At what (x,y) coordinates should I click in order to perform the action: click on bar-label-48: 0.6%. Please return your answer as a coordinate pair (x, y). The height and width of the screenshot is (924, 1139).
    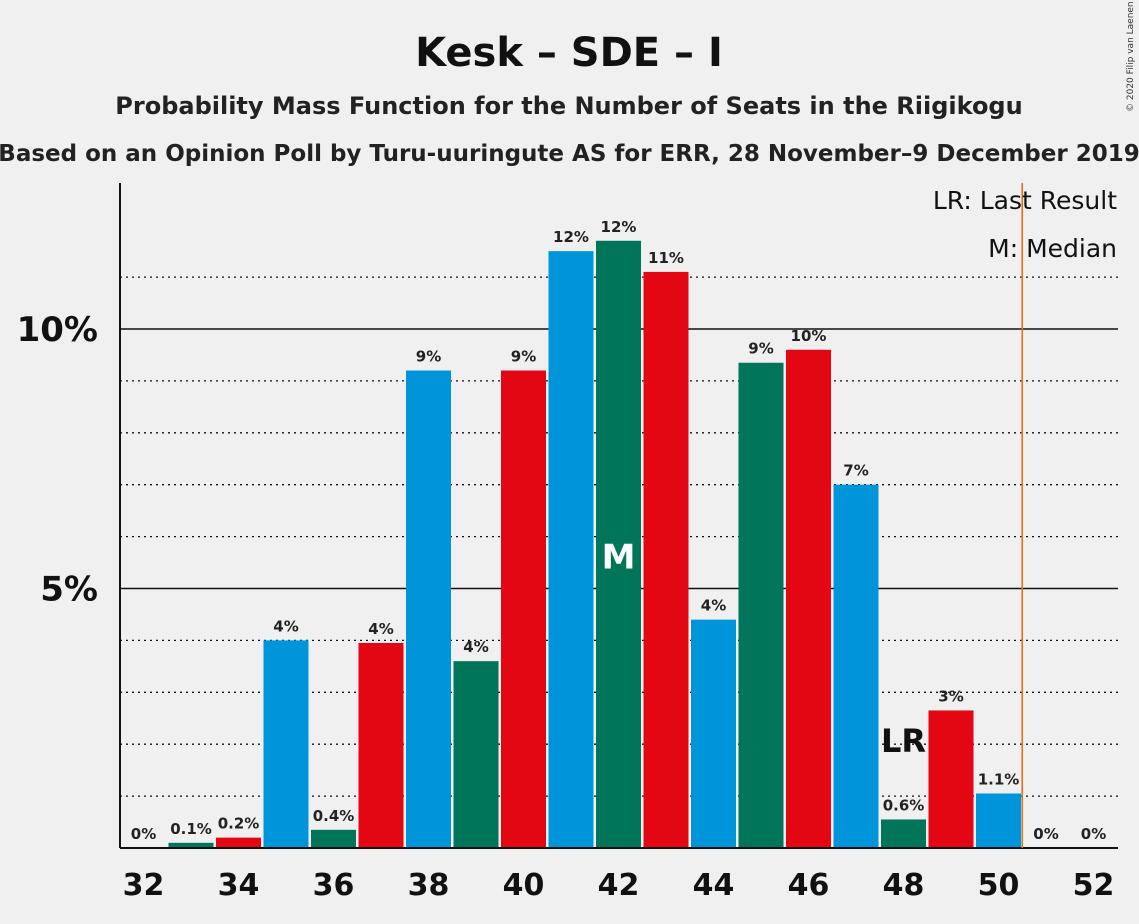
    Looking at the image, I should click on (904, 805).